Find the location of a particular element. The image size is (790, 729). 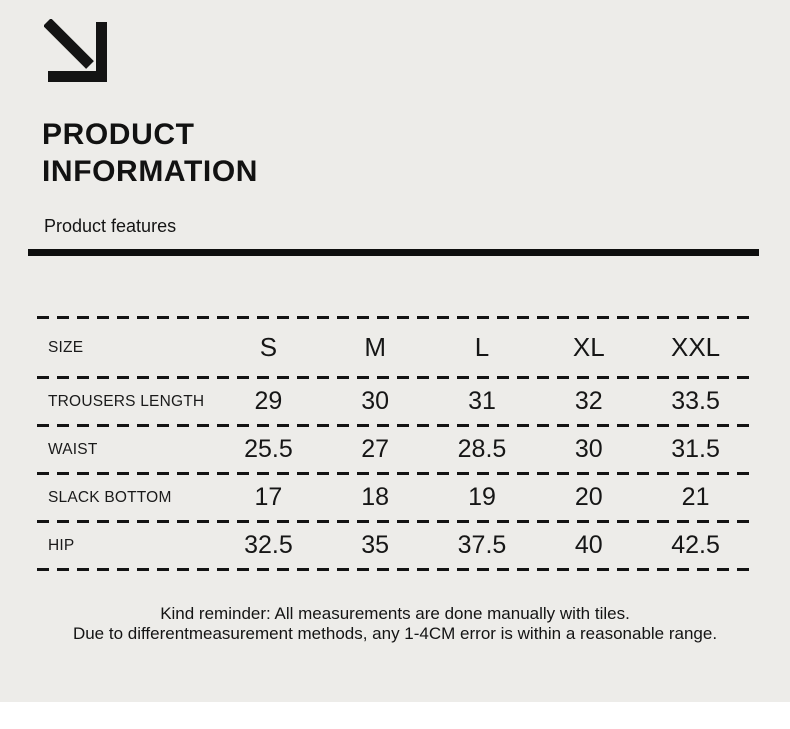

value-cell: 29 is located at coordinates (268, 401).